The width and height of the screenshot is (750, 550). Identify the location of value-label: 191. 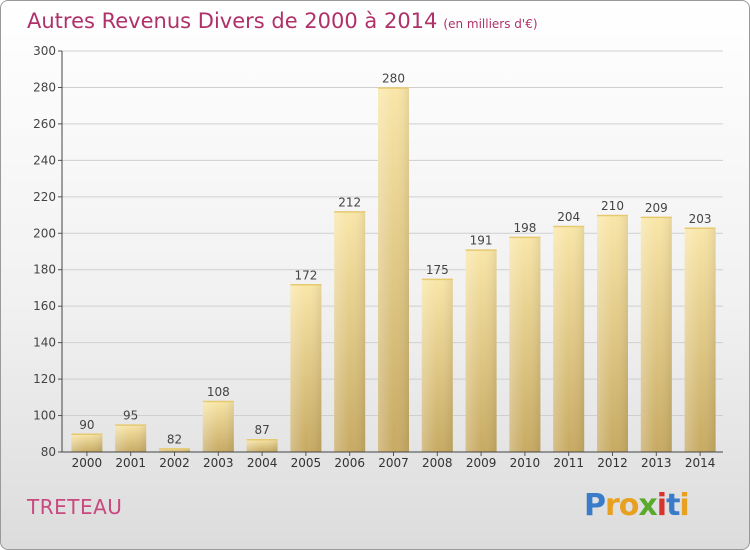
(481, 241).